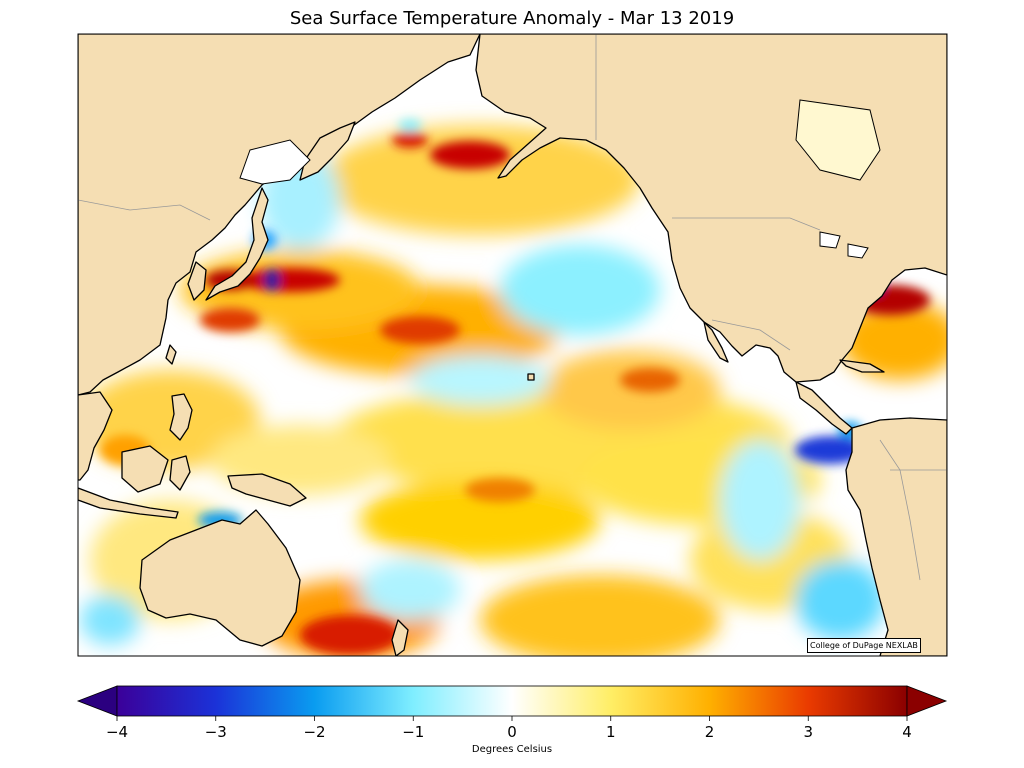 The height and width of the screenshot is (768, 1024). Describe the element at coordinates (314, 732) in the screenshot. I see `colorbar-tick-label: −2` at that location.